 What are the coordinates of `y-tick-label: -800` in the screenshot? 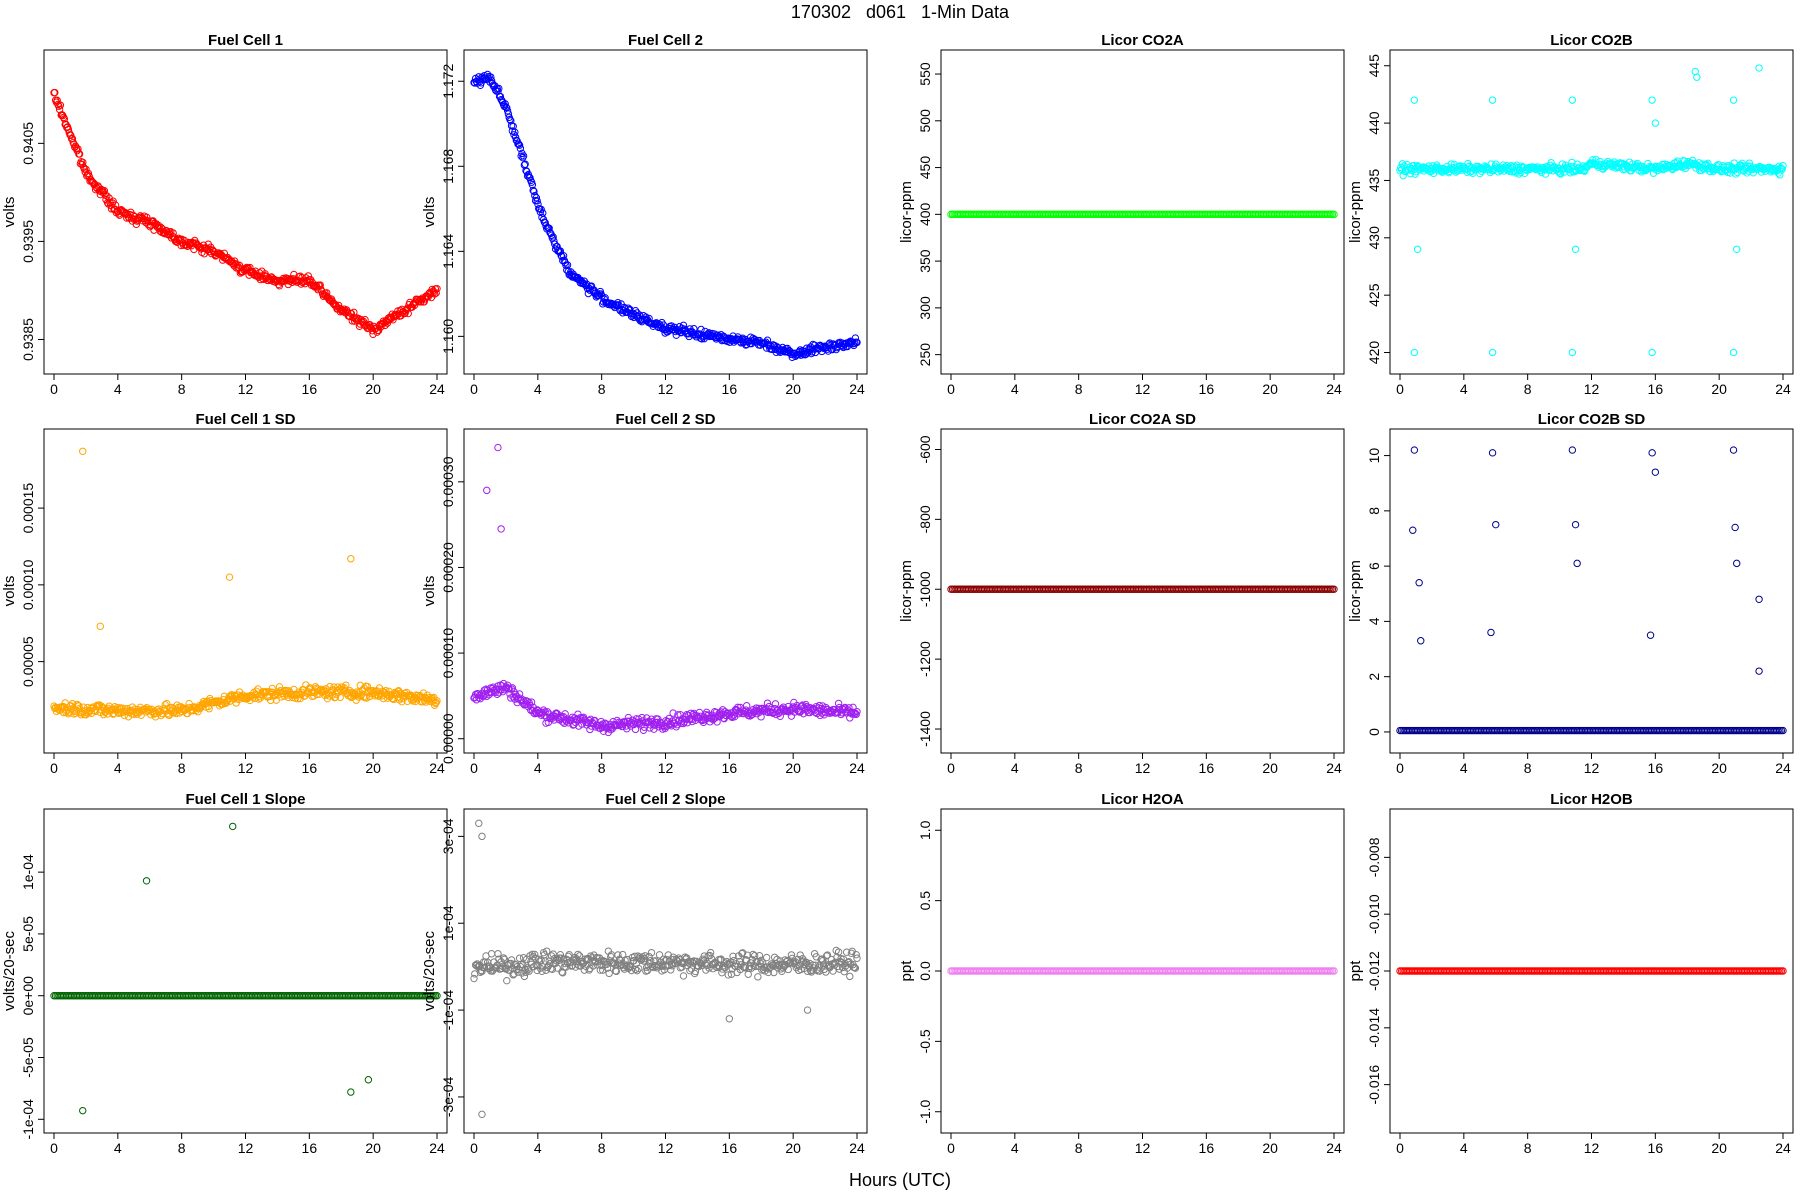 It's located at (925, 519).